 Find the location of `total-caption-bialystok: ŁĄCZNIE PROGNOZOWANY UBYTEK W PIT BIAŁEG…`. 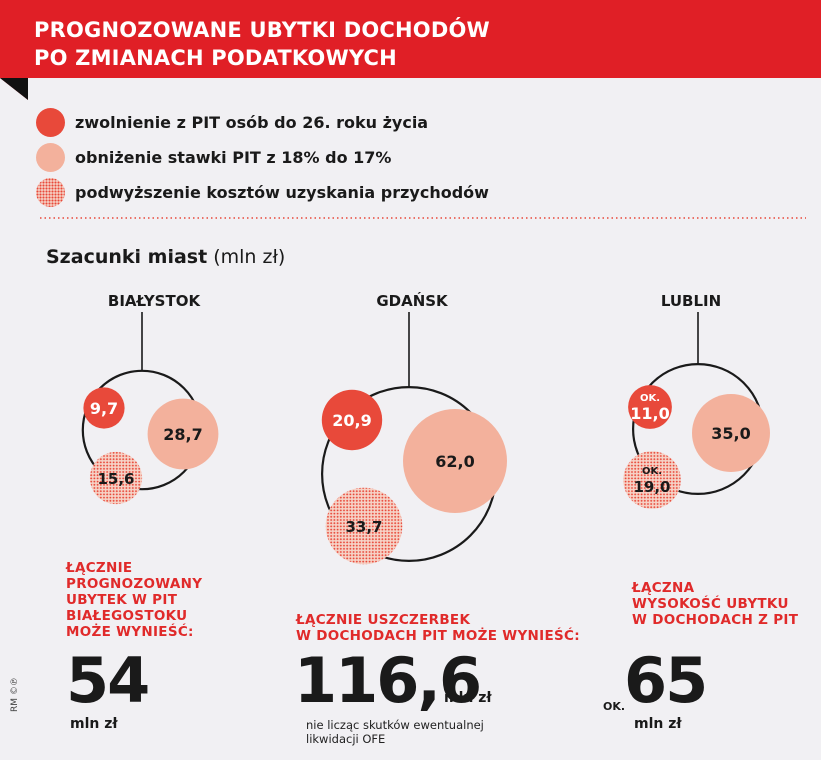

total-caption-bialystok: ŁĄCZNIE PROGNOZOWANY UBYTEK W PIT BIAŁEG… is located at coordinates (134, 600).